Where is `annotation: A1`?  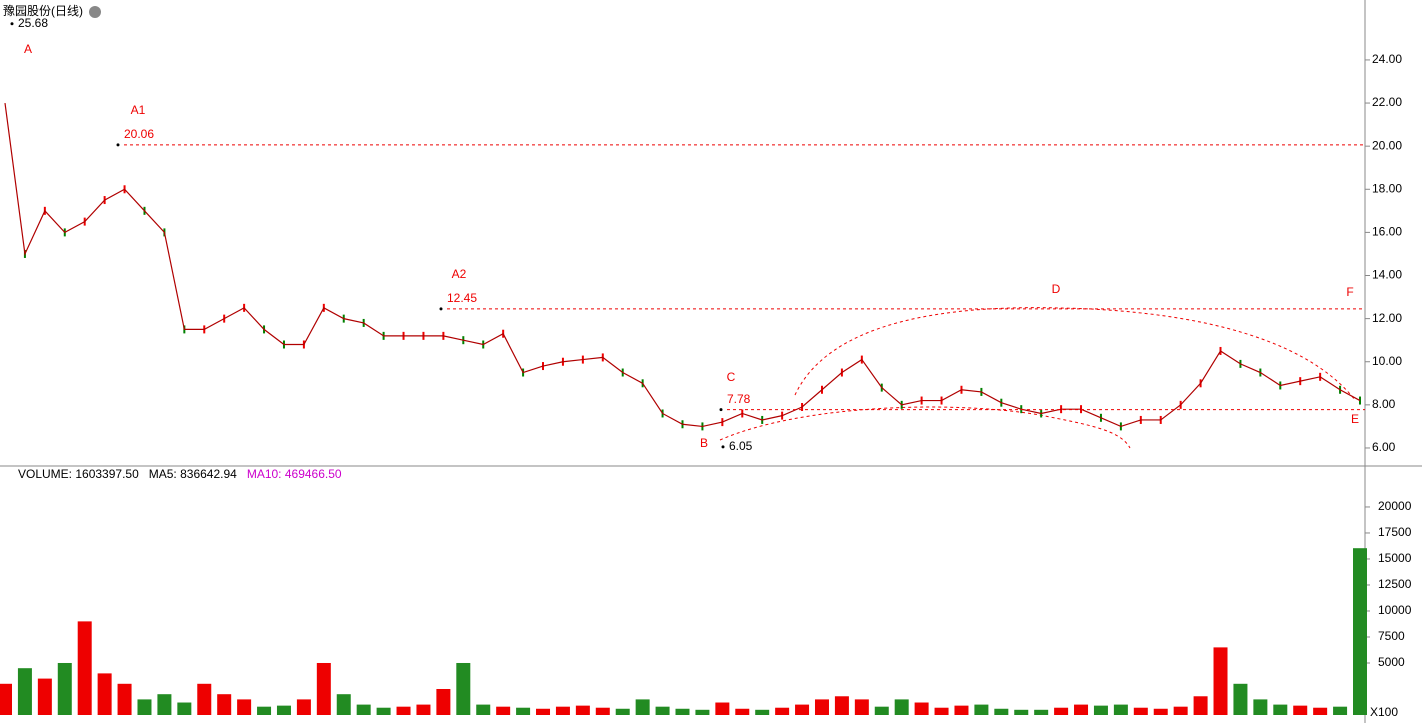 annotation: A1 is located at coordinates (138, 110).